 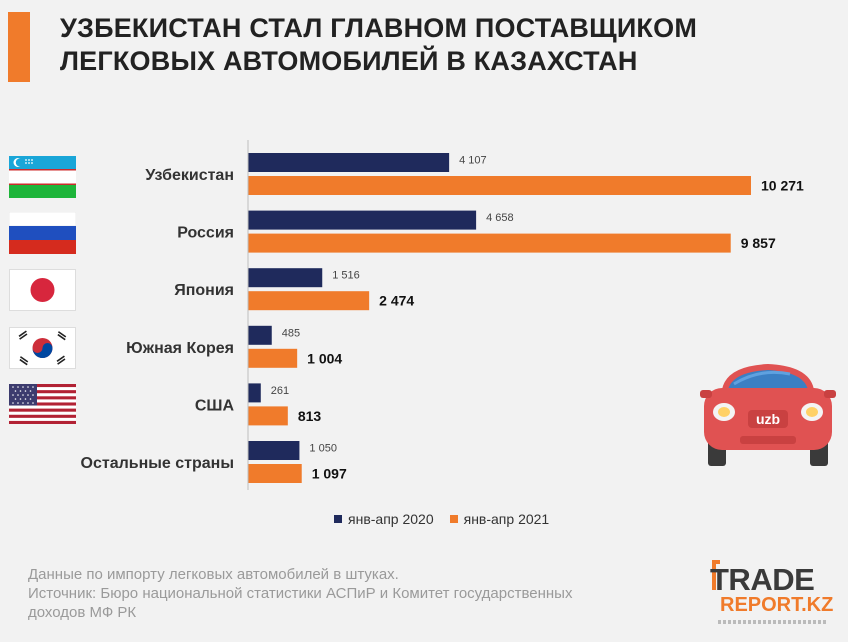 What do you see at coordinates (205, 233) in the screenshot?
I see `category-label: Россия` at bounding box center [205, 233].